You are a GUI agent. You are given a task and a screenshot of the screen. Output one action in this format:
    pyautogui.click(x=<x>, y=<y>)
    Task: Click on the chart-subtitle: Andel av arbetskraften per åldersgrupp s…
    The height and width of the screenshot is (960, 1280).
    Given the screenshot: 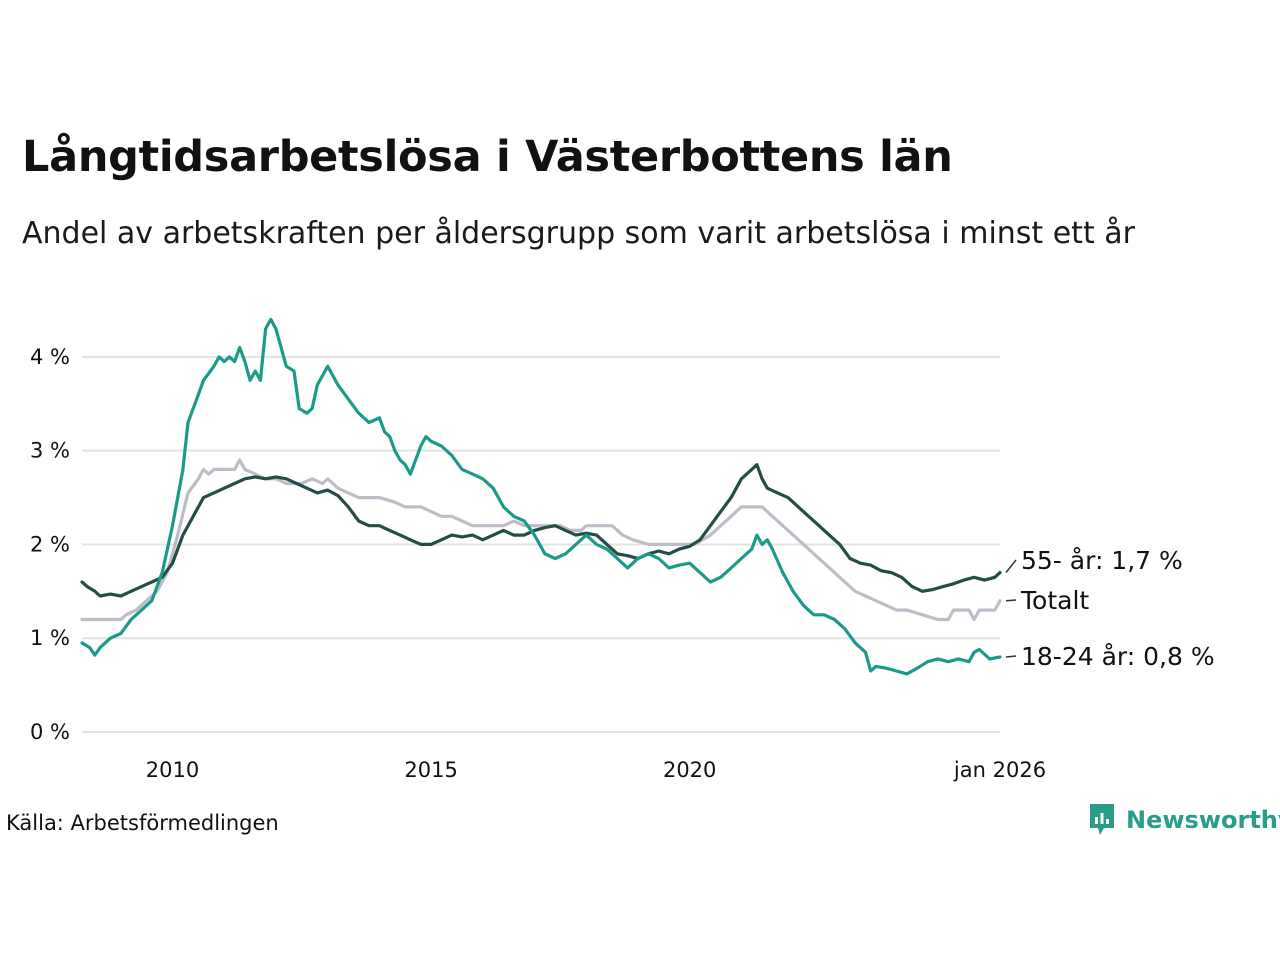 What is the action you would take?
    pyautogui.click(x=578, y=233)
    